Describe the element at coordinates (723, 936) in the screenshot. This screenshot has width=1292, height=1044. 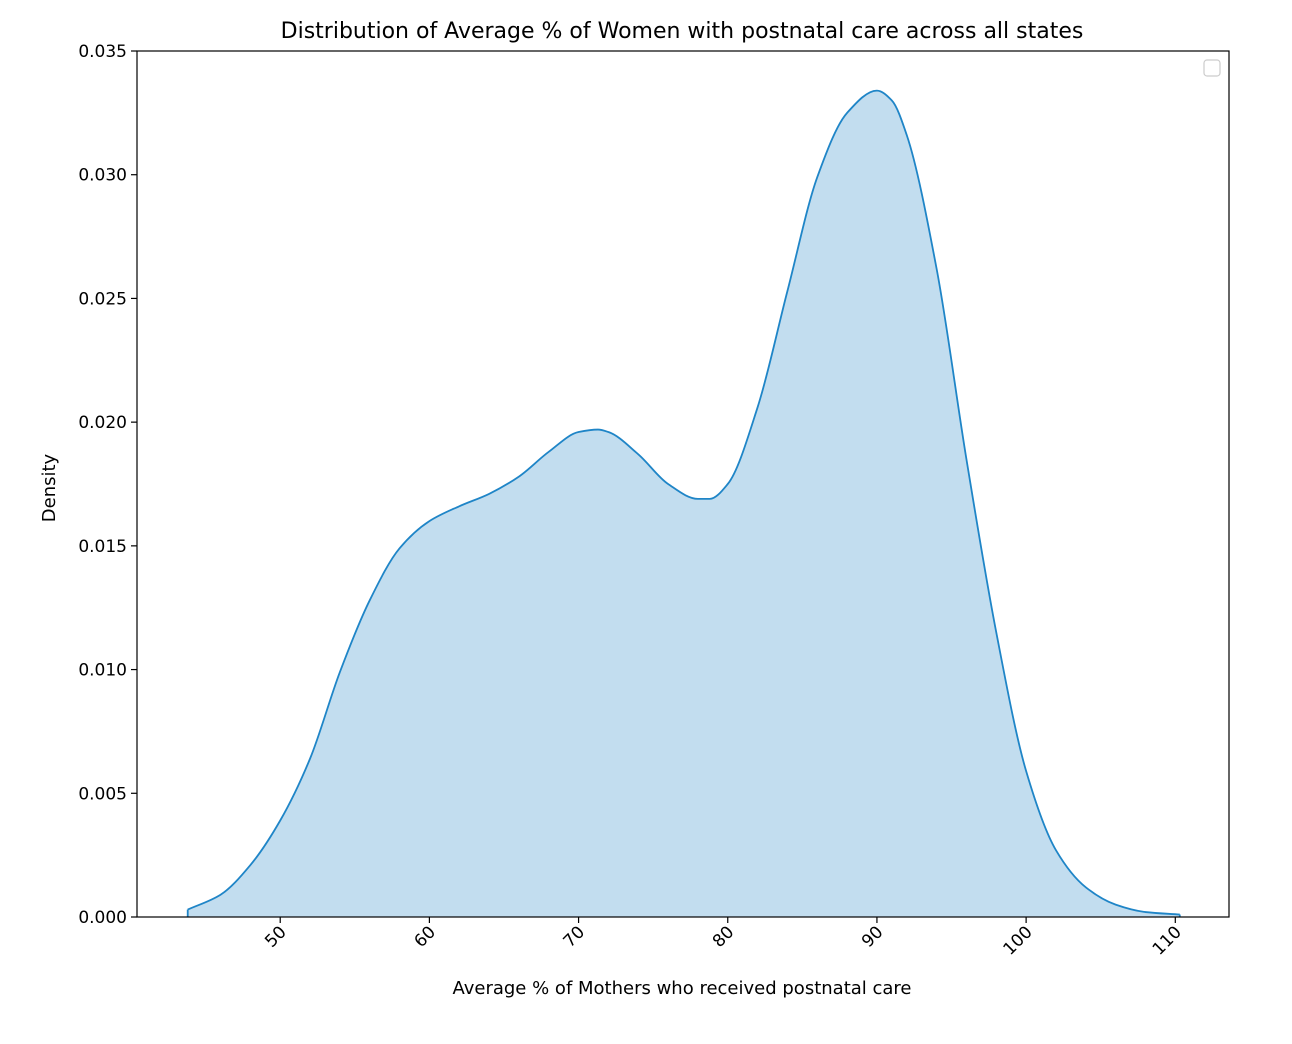
I see `x-tick-label: 80` at that location.